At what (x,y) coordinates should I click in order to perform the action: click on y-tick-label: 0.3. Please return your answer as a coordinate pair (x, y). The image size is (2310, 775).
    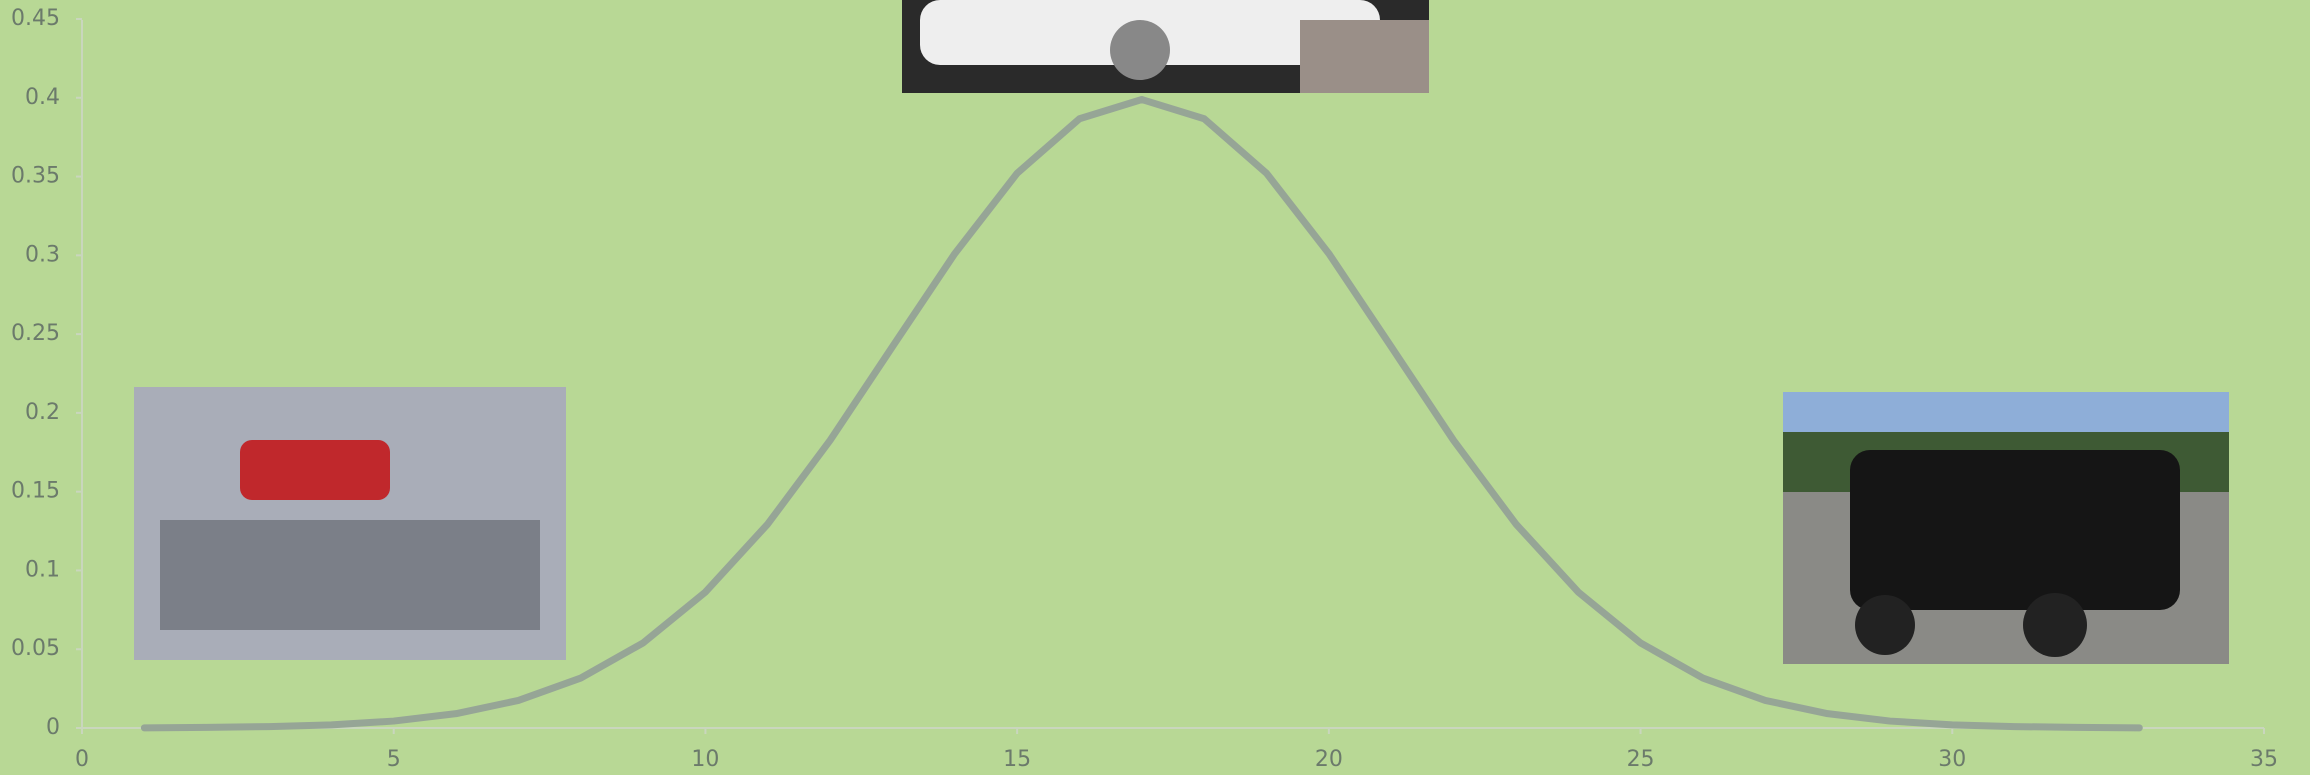
    Looking at the image, I should click on (42, 254).